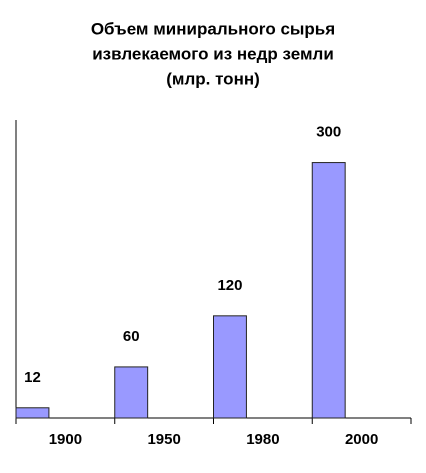  Describe the element at coordinates (262, 439) in the screenshot. I see `x-tick-label: 1980` at that location.